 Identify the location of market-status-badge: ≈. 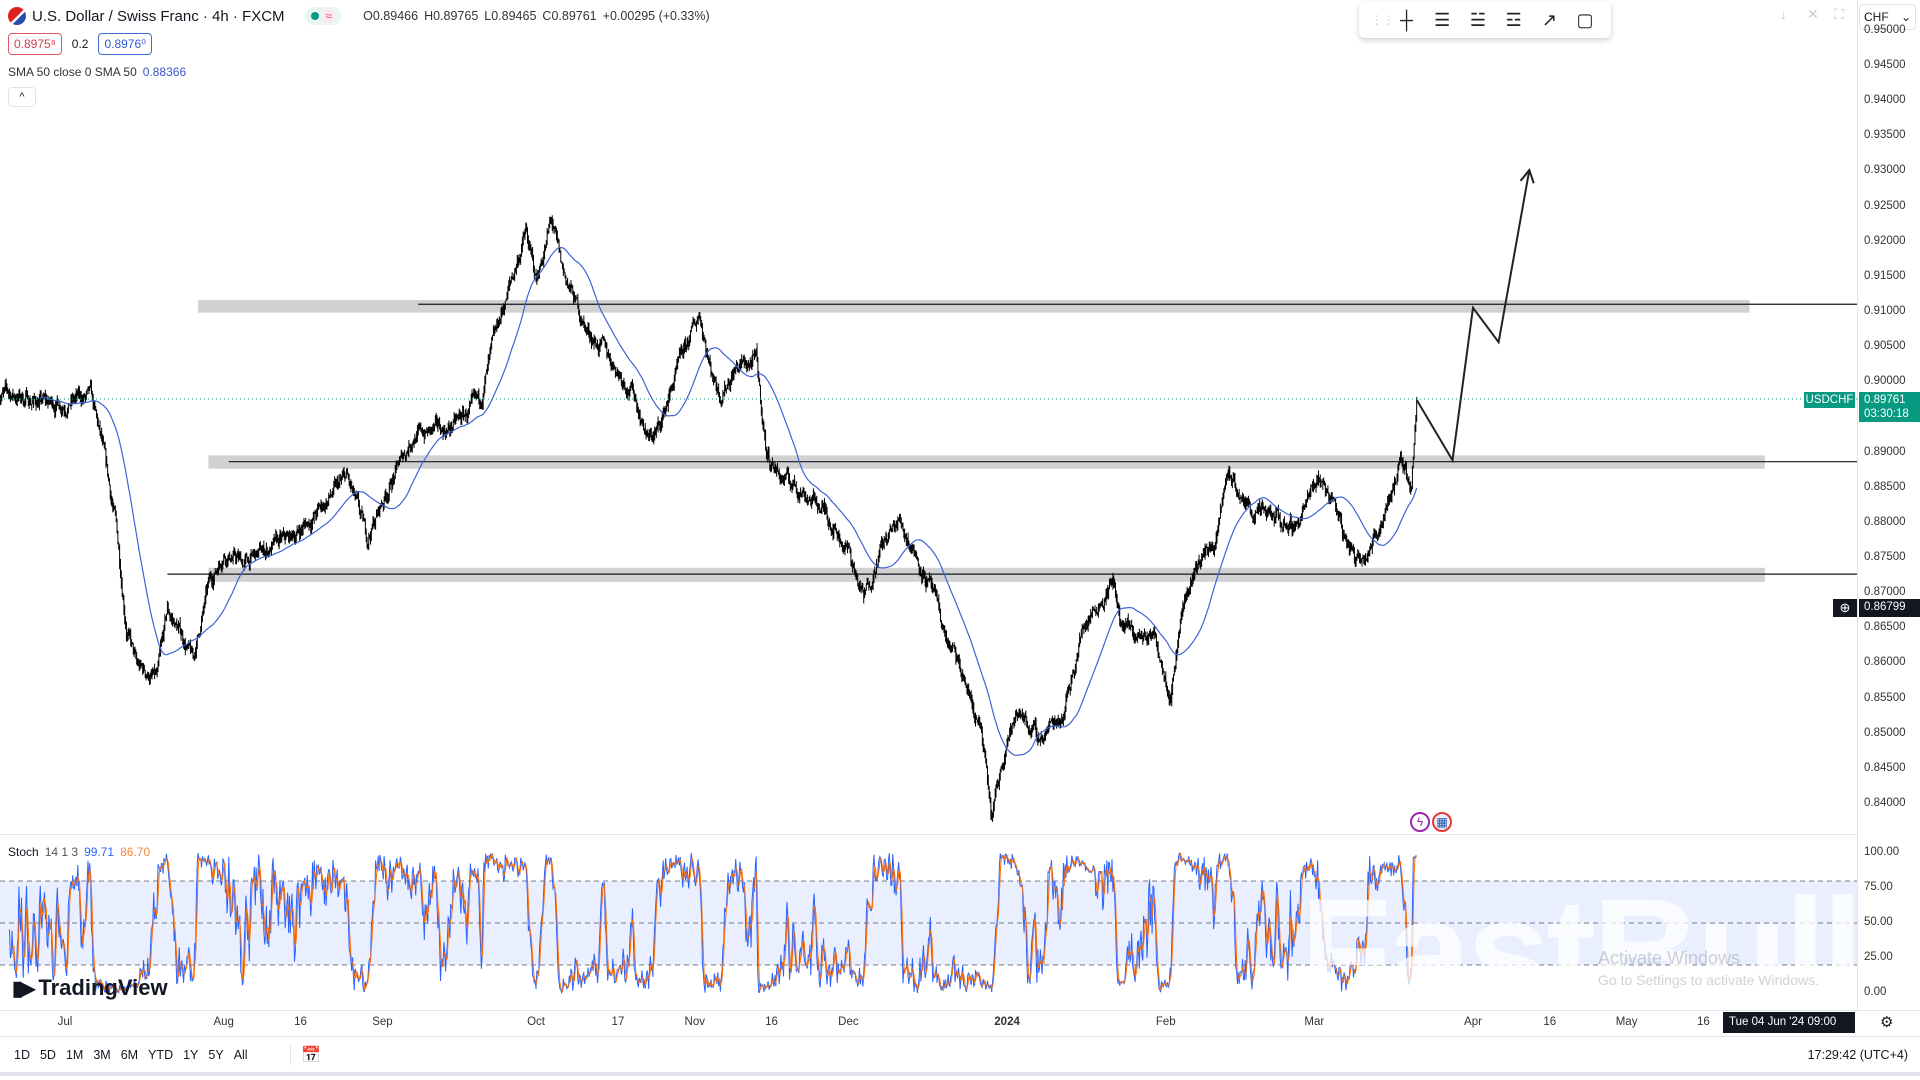
(323, 16).